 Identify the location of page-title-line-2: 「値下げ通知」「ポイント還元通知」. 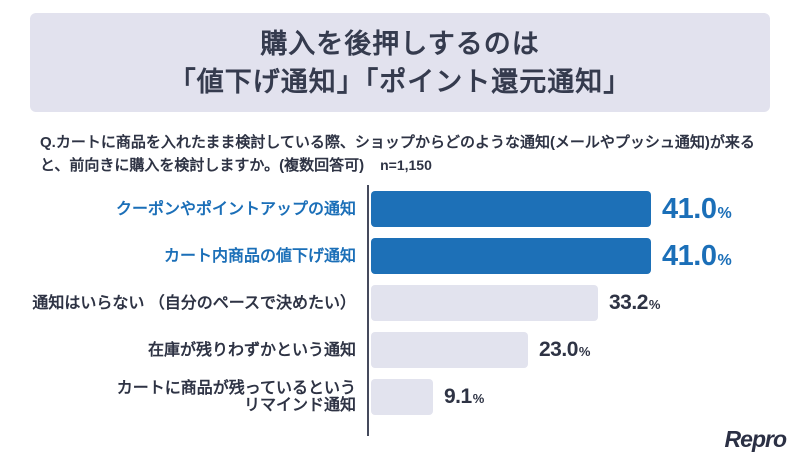
(400, 81).